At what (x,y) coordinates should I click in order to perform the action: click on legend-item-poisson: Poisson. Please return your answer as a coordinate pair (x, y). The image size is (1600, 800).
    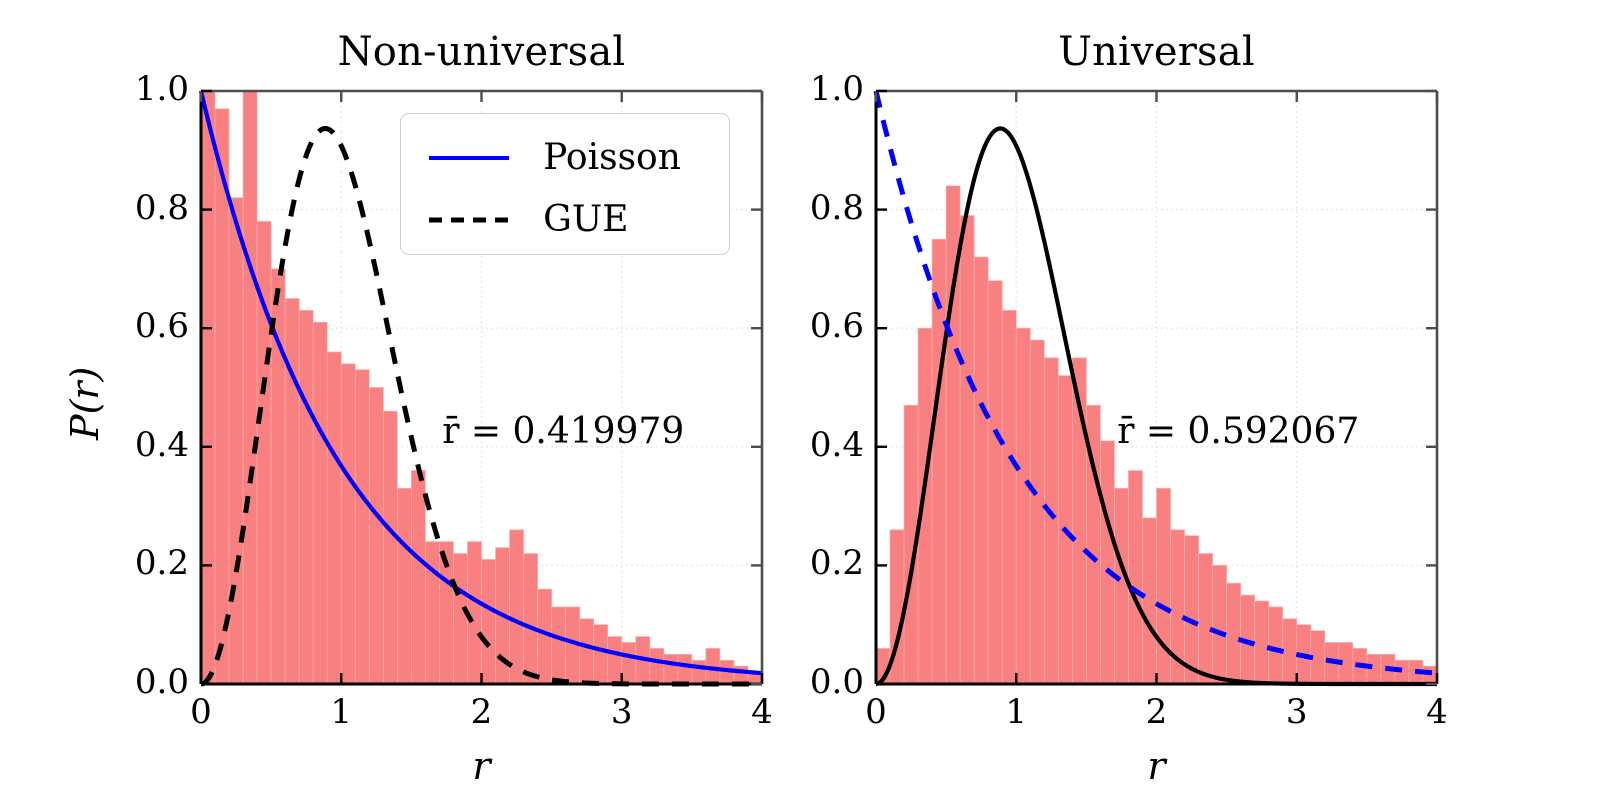
    Looking at the image, I should click on (554, 158).